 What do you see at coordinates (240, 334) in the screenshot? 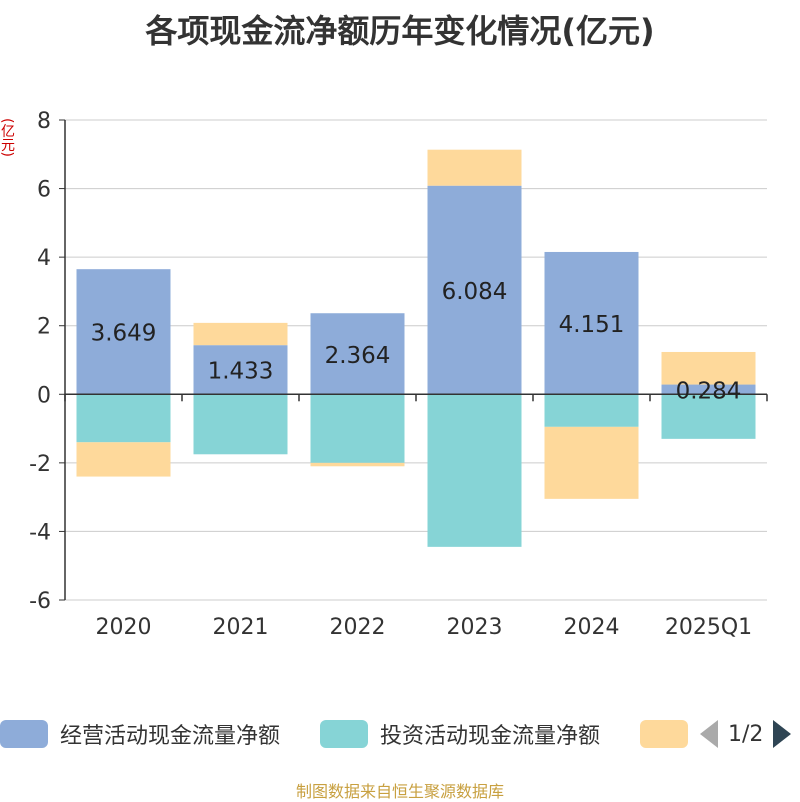
I see `bar-2-2021` at bounding box center [240, 334].